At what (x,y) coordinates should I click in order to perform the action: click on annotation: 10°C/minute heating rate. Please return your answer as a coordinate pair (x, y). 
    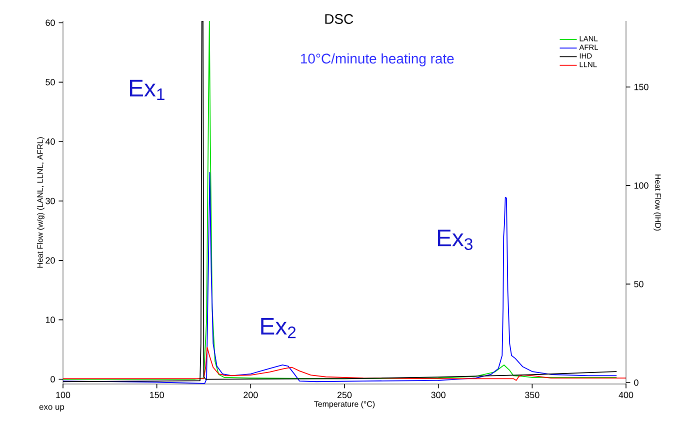
    Looking at the image, I should click on (377, 59).